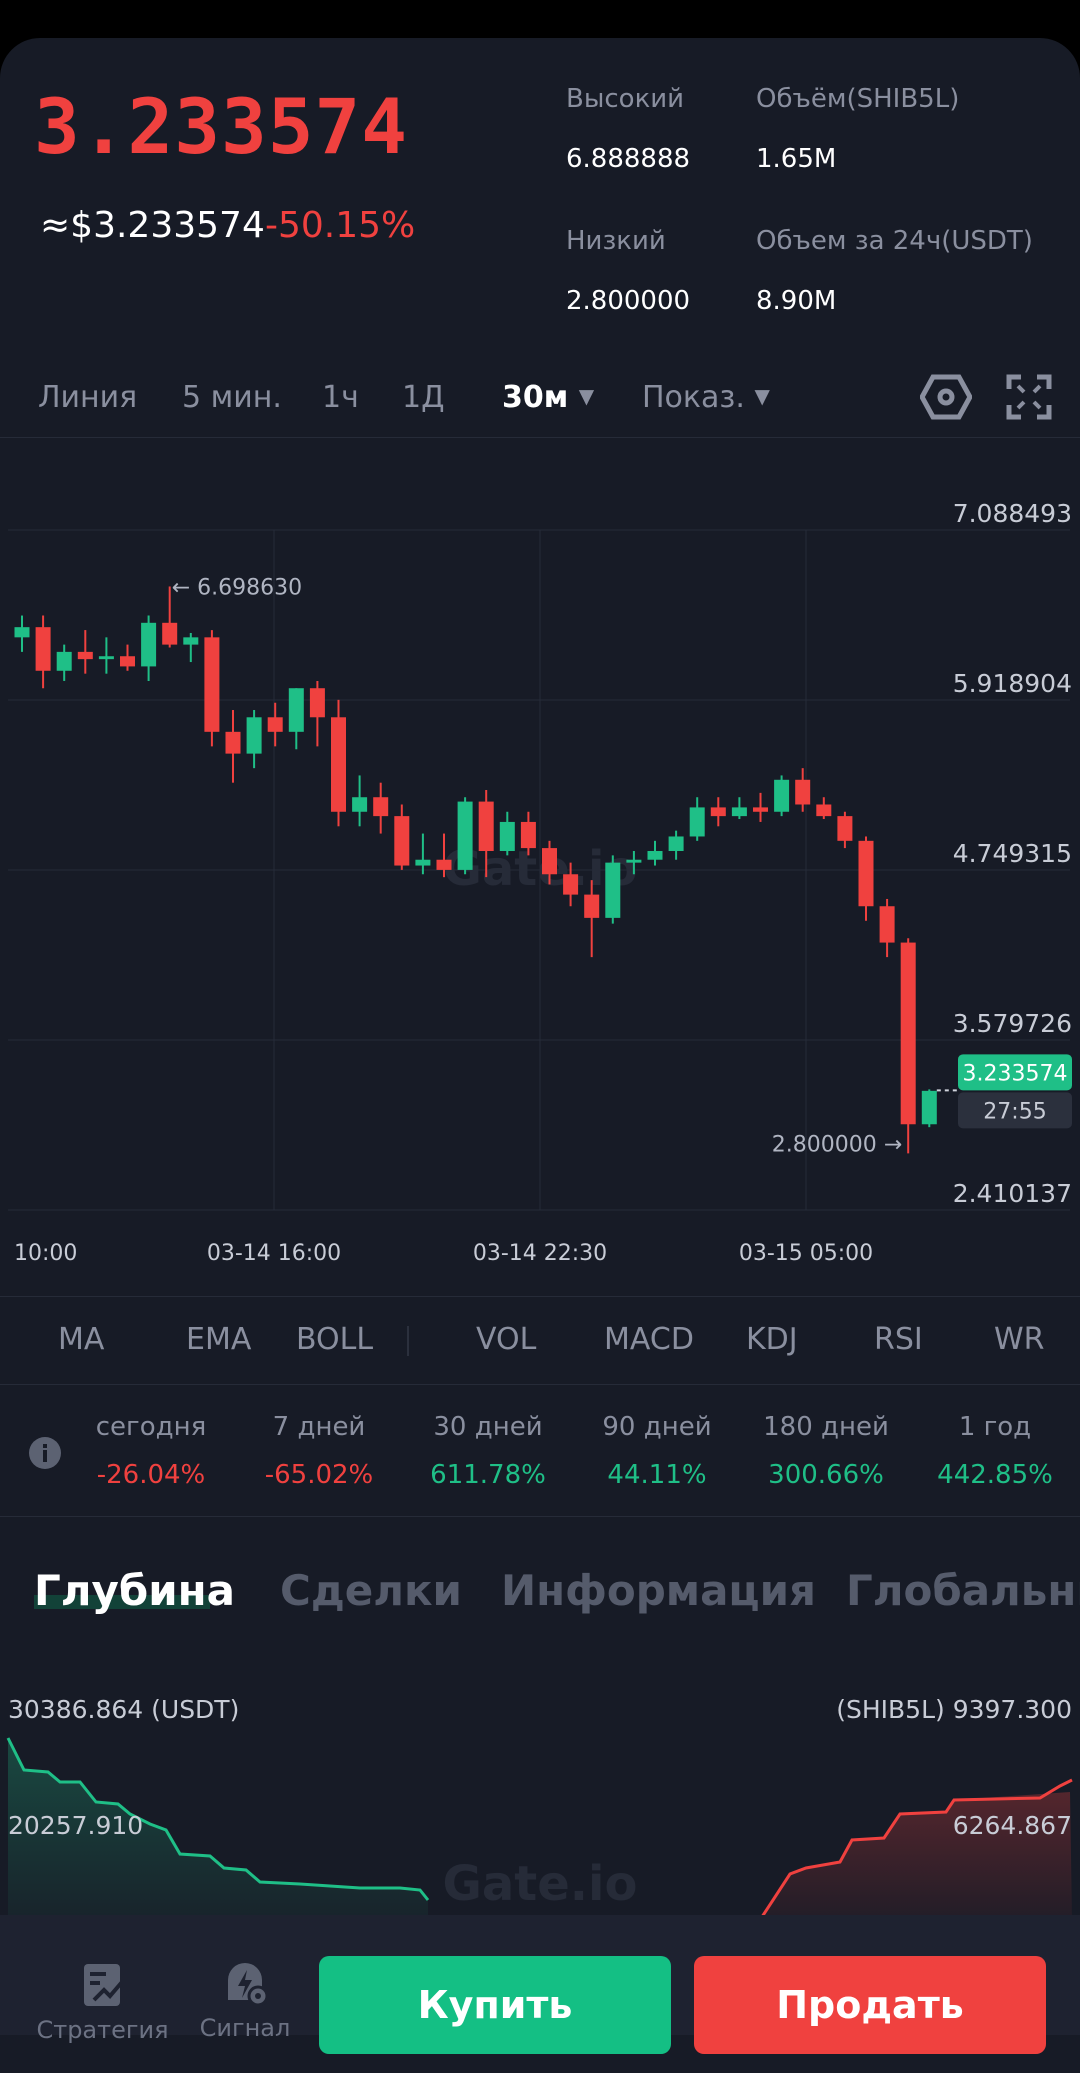  Describe the element at coordinates (371, 1590) in the screenshot. I see `tab-trades: Сделки` at that location.